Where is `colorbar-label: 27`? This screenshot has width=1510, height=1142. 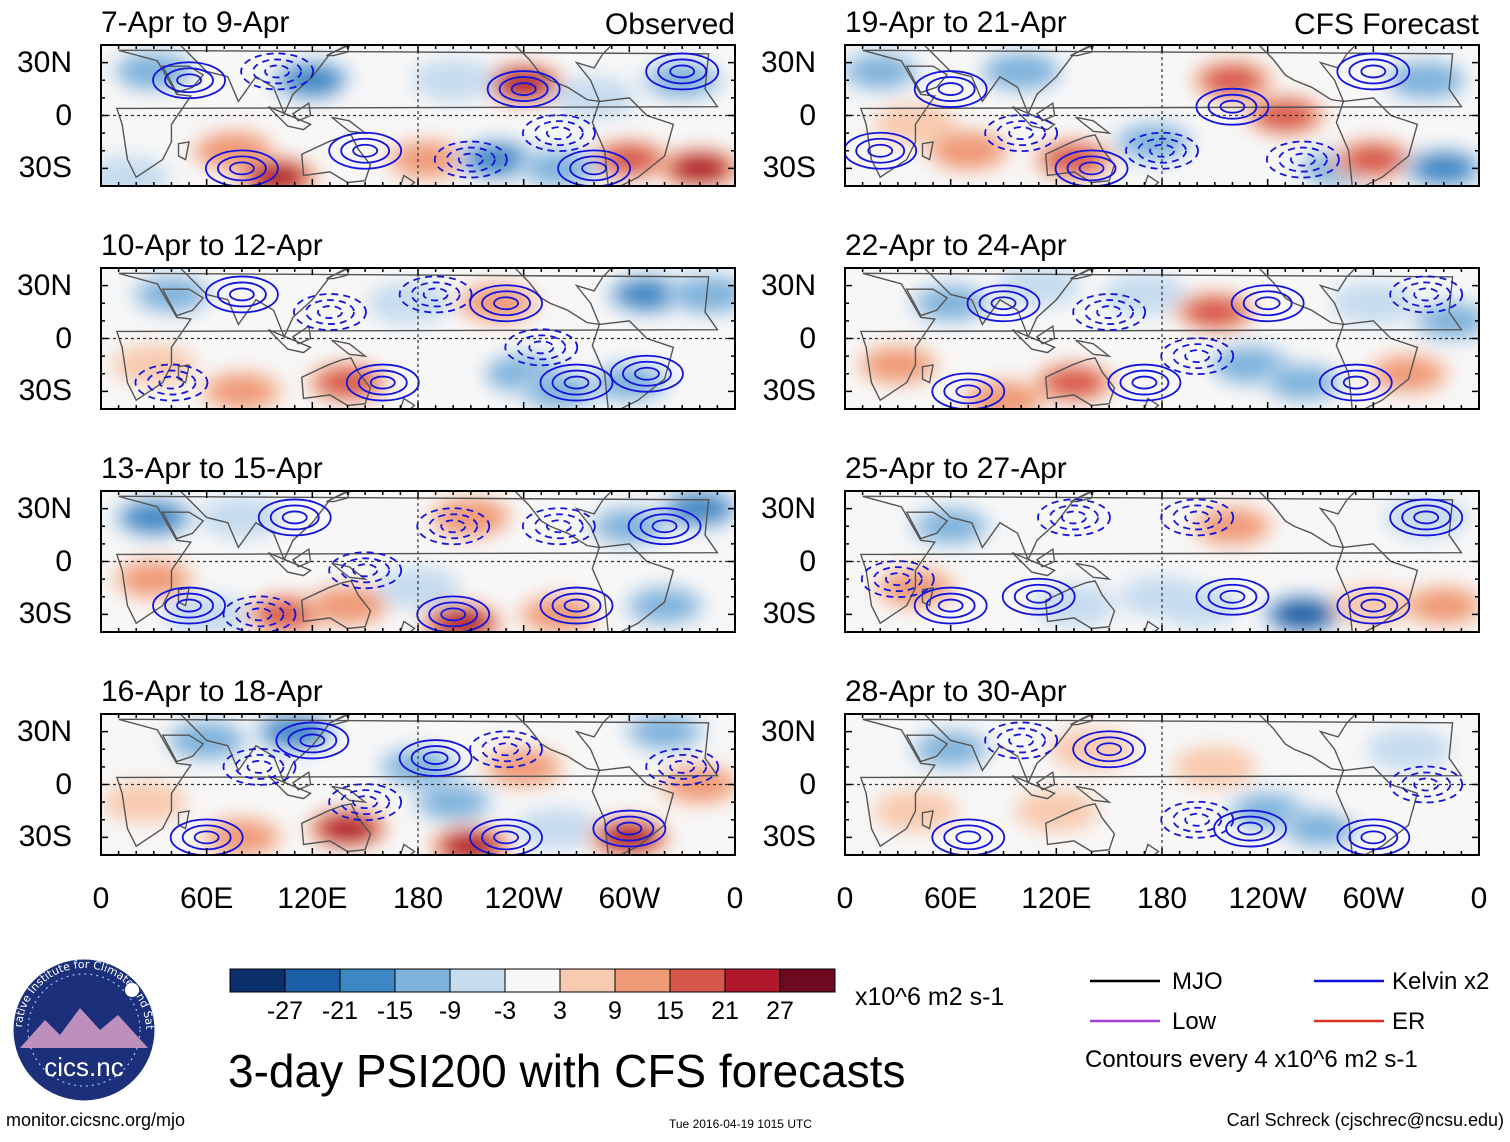 colorbar-label: 27 is located at coordinates (780, 1011).